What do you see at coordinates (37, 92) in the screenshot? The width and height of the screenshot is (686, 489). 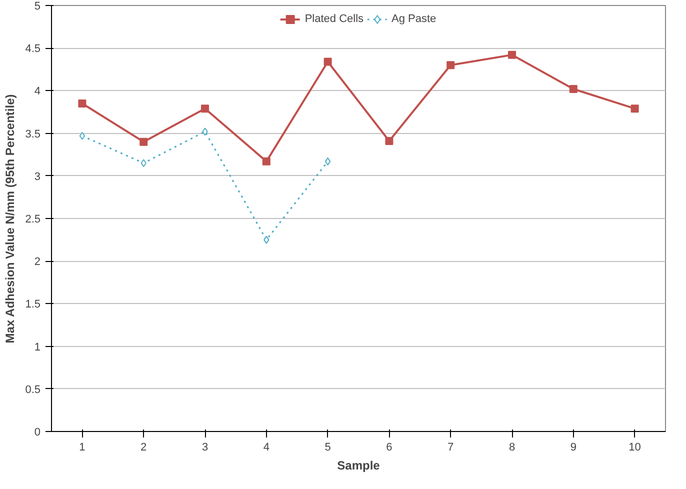 I see `y-tick-label: 4` at bounding box center [37, 92].